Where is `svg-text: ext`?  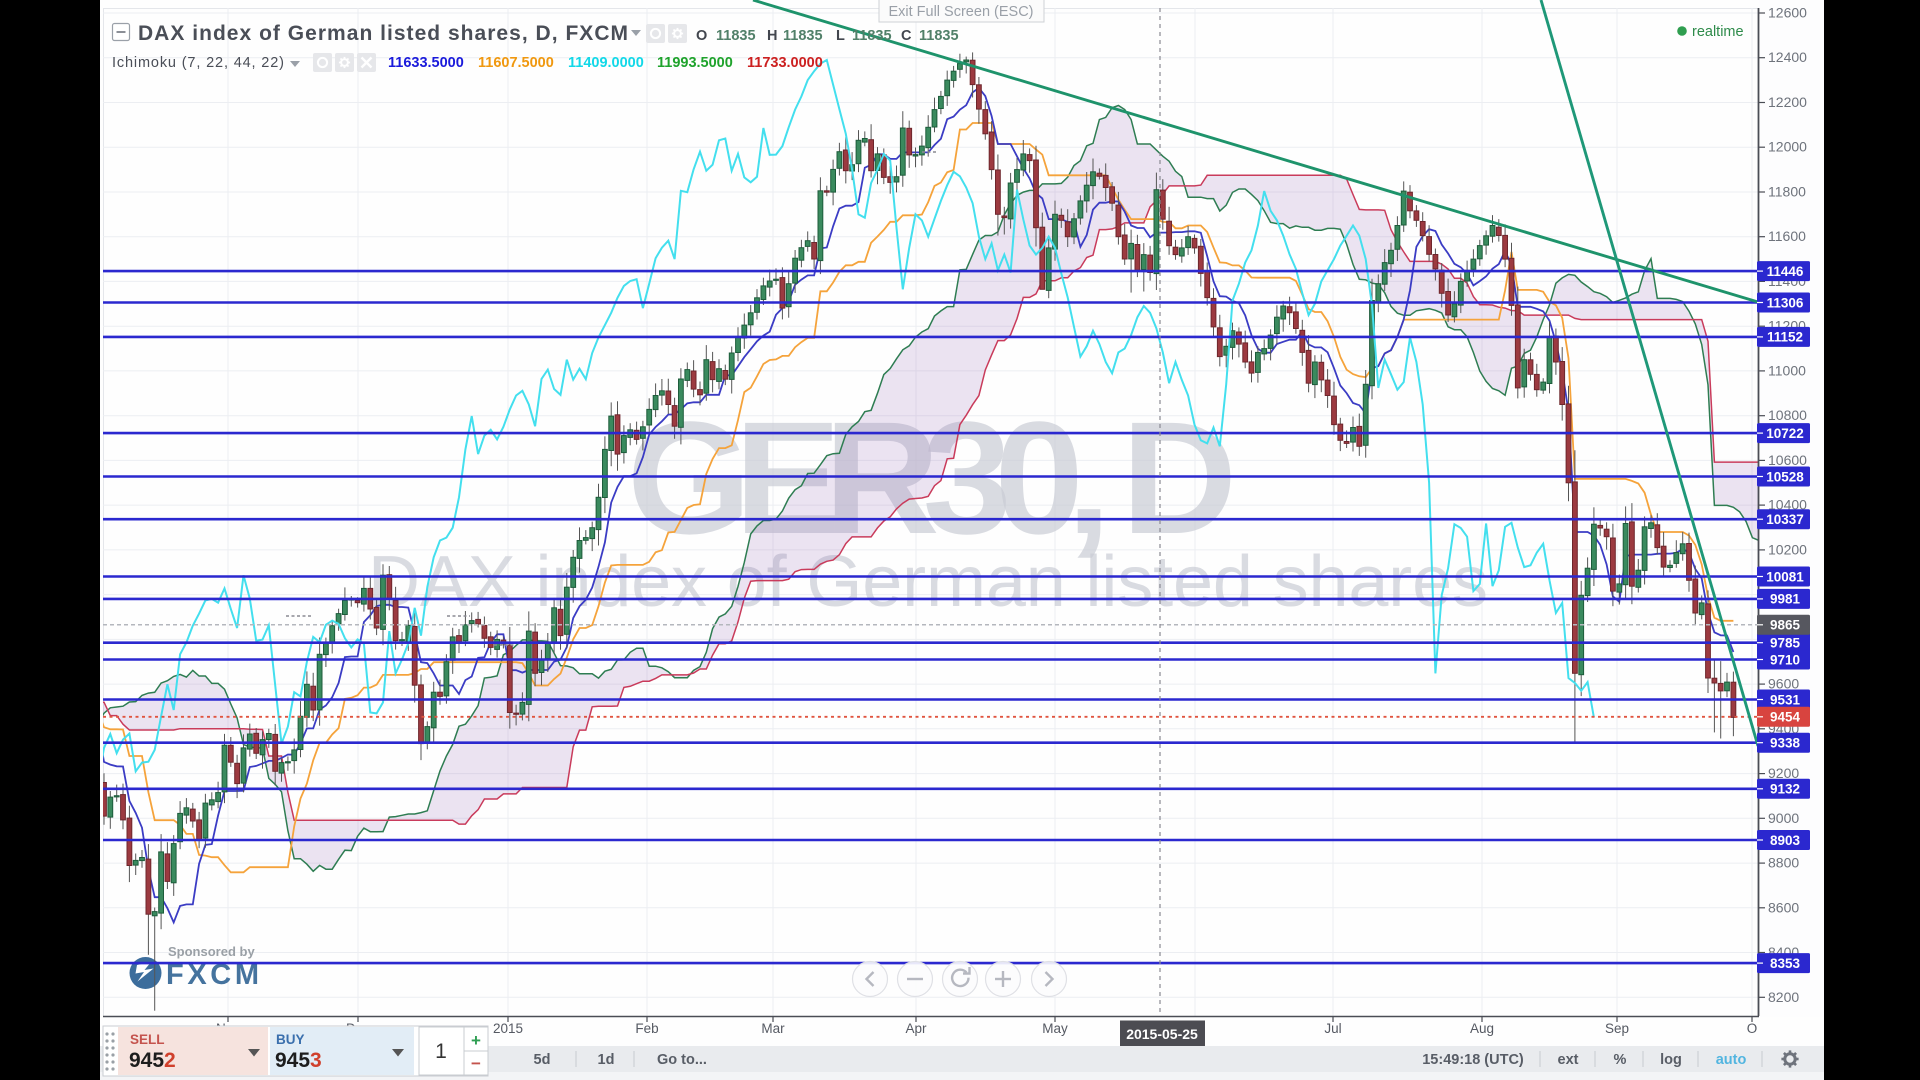
svg-text: ext is located at coordinates (1568, 1060).